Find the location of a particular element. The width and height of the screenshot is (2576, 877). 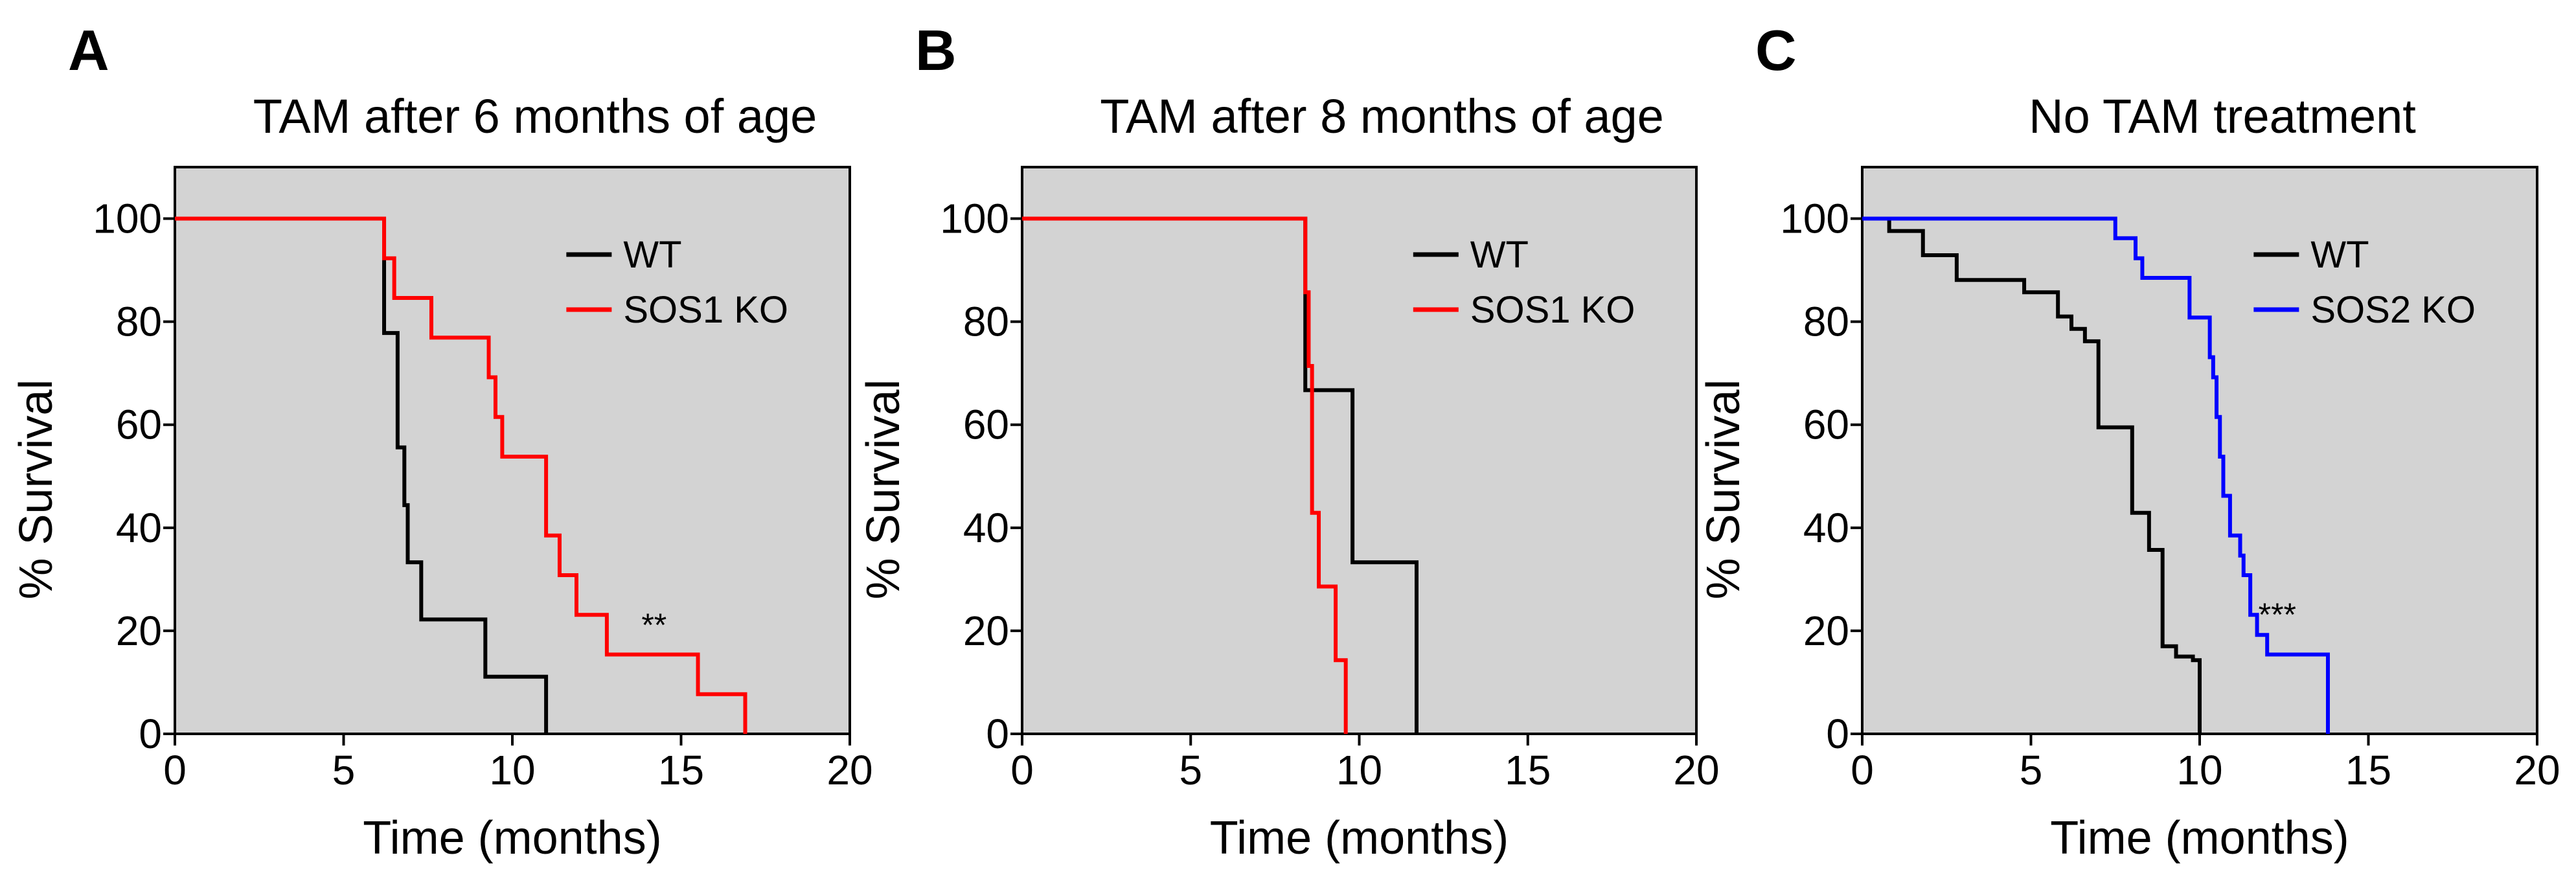

panel-title: TAM after 8 months of age is located at coordinates (1382, 116).